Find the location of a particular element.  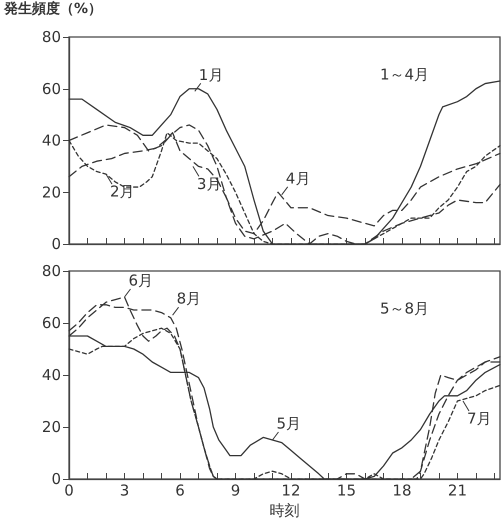

x-tick-label: 3 is located at coordinates (125, 491).